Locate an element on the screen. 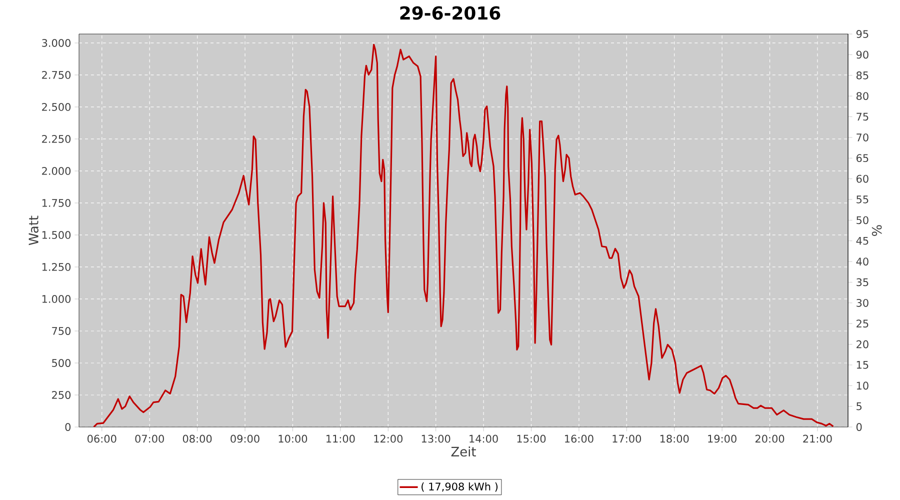 Image resolution: width=900 pixels, height=500 pixels. y-tick-label: 250 is located at coordinates (61, 395).